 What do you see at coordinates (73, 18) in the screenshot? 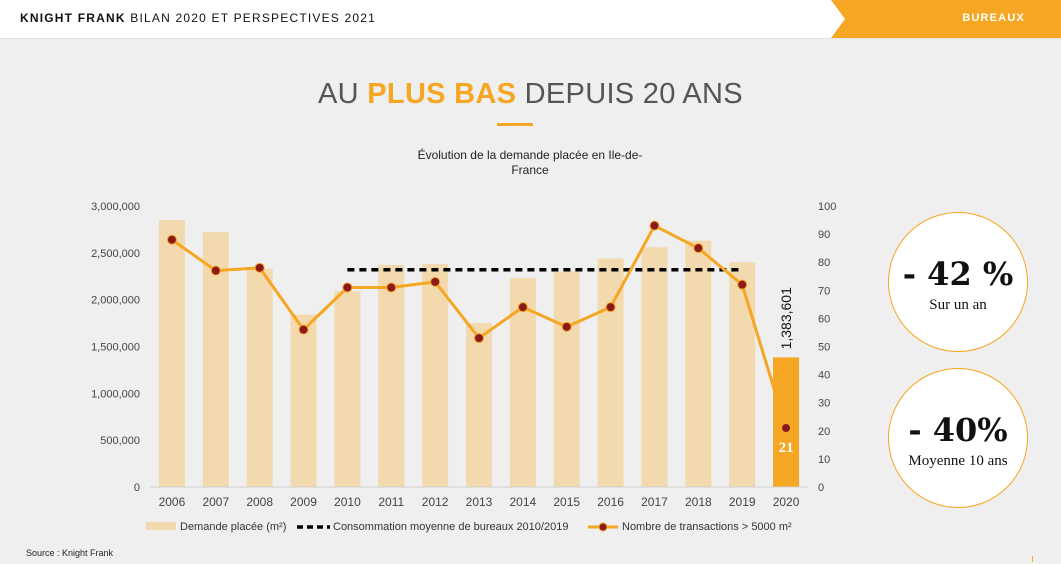
I see `brand-name: KNIGHT FRANK` at bounding box center [73, 18].